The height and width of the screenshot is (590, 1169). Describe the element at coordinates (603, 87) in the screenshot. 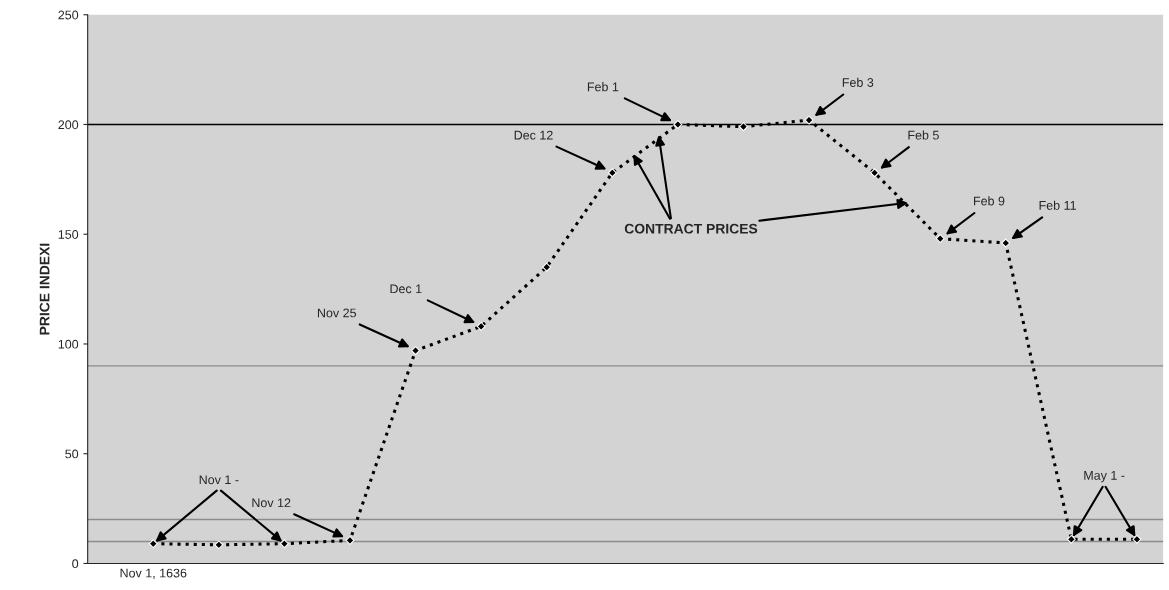

I see `annotation: Feb 1` at that location.